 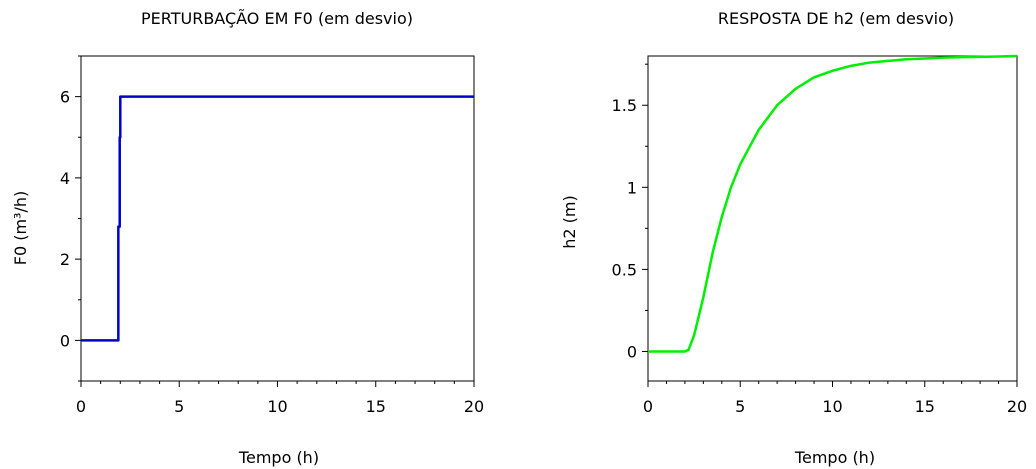 I want to click on y-tick-label: 0.5, so click(x=624, y=269).